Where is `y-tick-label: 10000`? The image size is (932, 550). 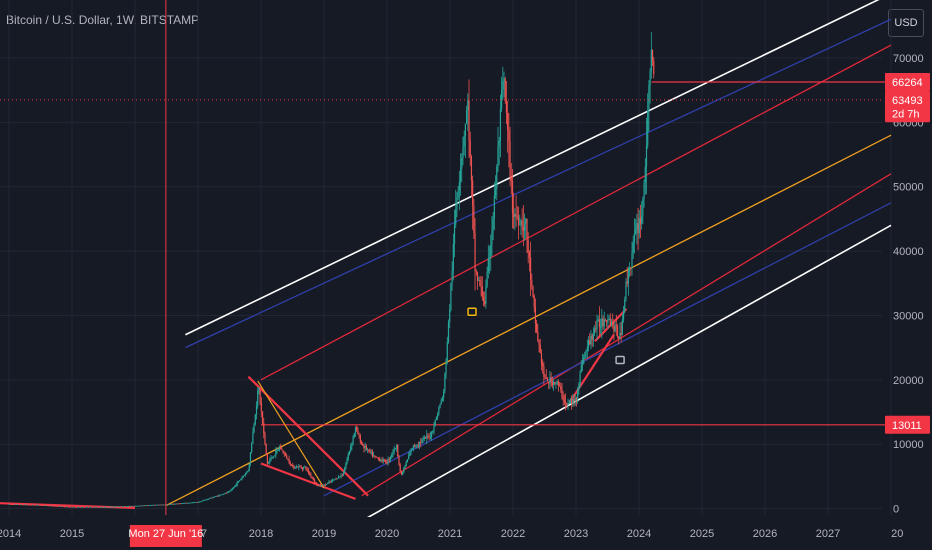
y-tick-label: 10000 is located at coordinates (908, 445).